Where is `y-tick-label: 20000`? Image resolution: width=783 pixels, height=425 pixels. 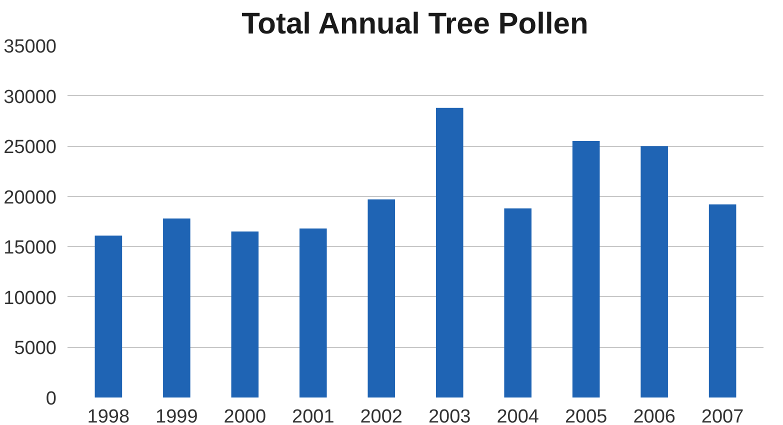 y-tick-label: 20000 is located at coordinates (30, 197).